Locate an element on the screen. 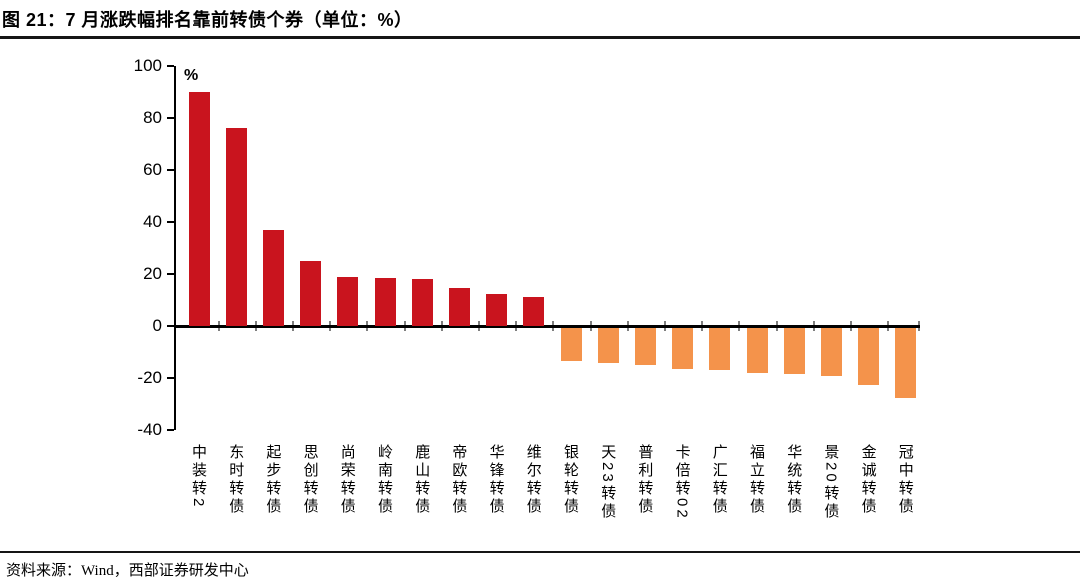 The image size is (1080, 588). x-axis-label: 景20转债 is located at coordinates (831, 482).